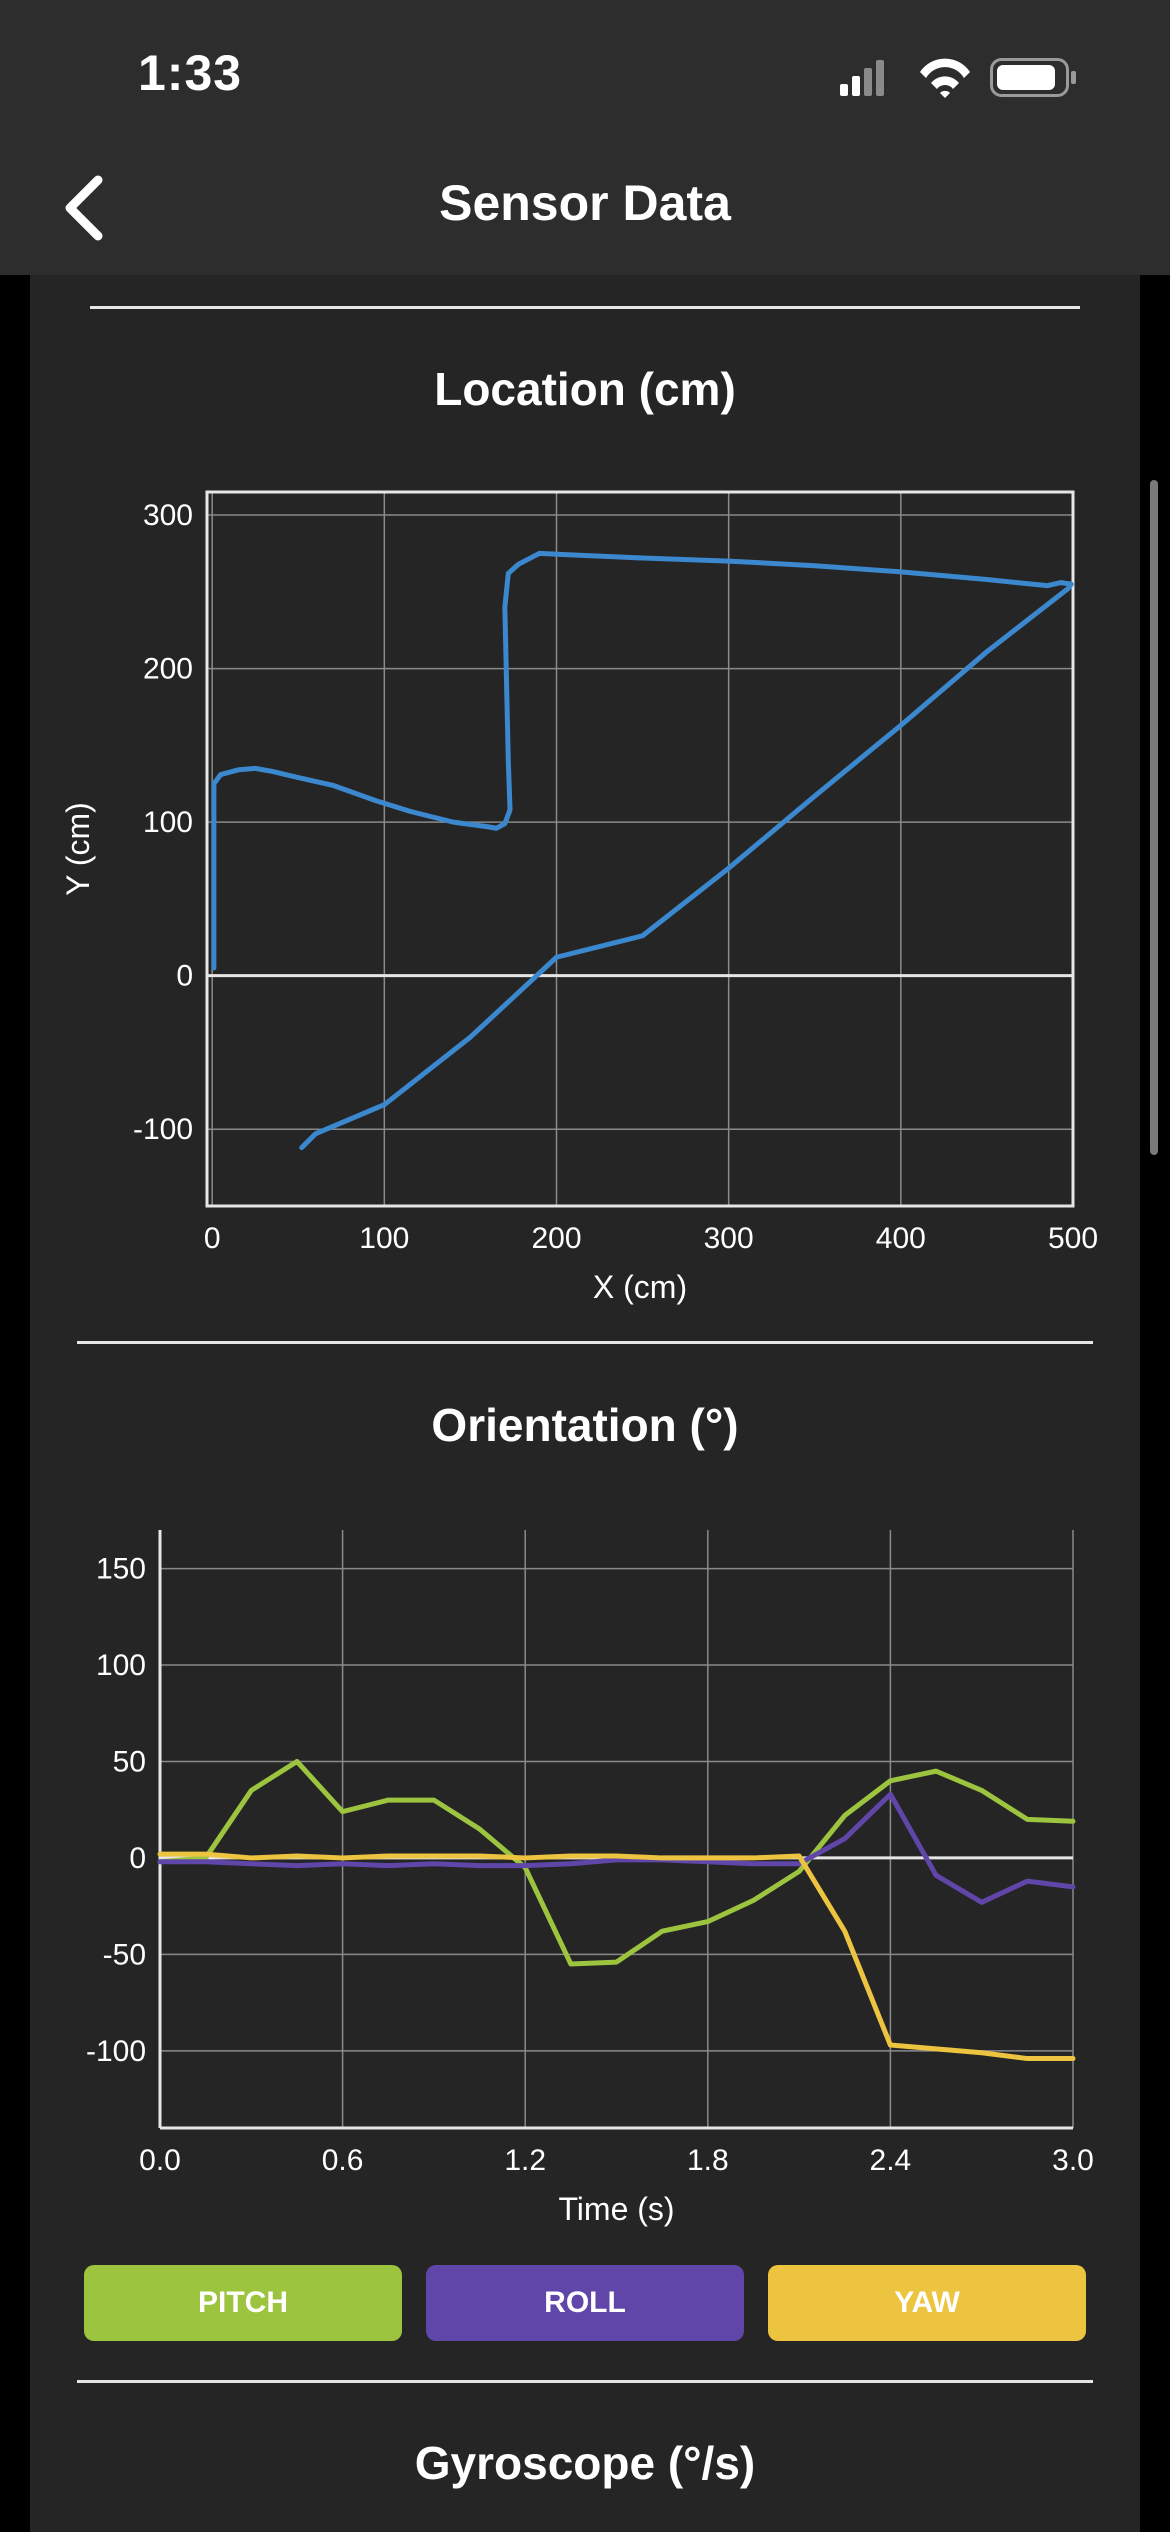  Describe the element at coordinates (78, 849) in the screenshot. I see `y-axis-label: Y (cm)` at that location.